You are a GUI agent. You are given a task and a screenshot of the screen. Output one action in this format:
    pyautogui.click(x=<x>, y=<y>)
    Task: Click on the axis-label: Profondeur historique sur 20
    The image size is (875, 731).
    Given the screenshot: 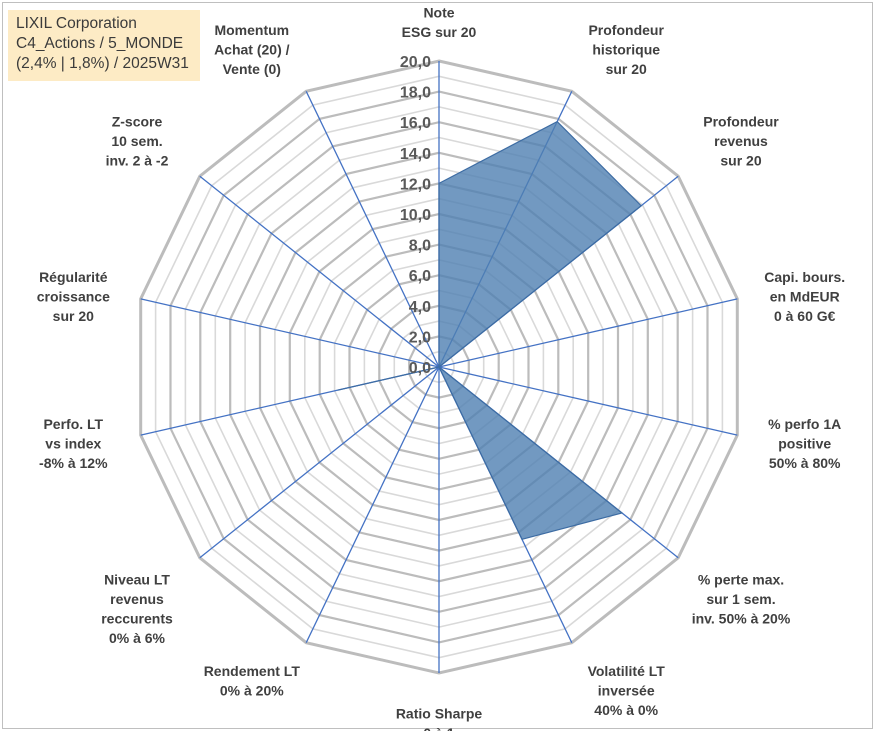 What is the action you would take?
    pyautogui.click(x=626, y=49)
    